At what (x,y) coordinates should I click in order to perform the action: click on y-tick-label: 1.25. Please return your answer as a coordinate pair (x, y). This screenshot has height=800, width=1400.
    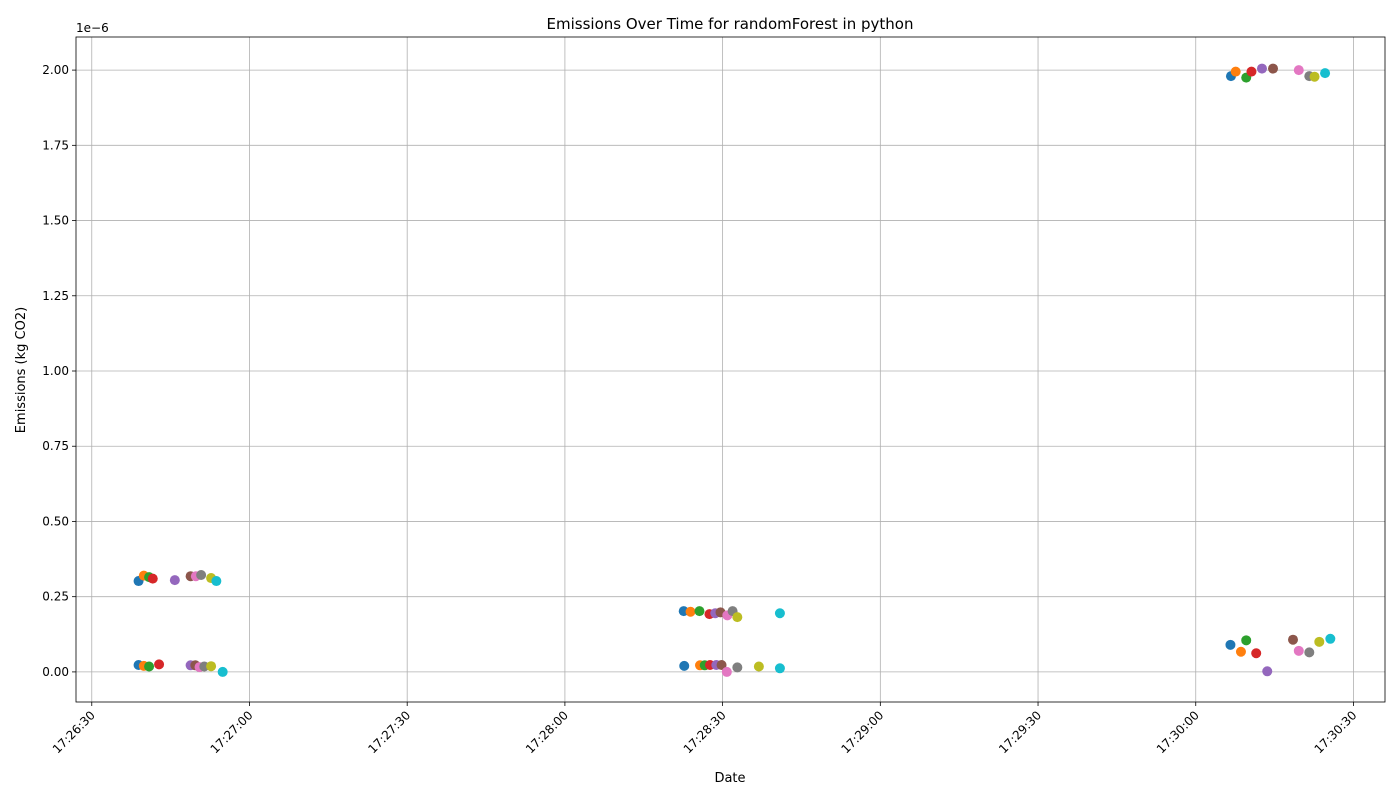
    Looking at the image, I should click on (55, 296).